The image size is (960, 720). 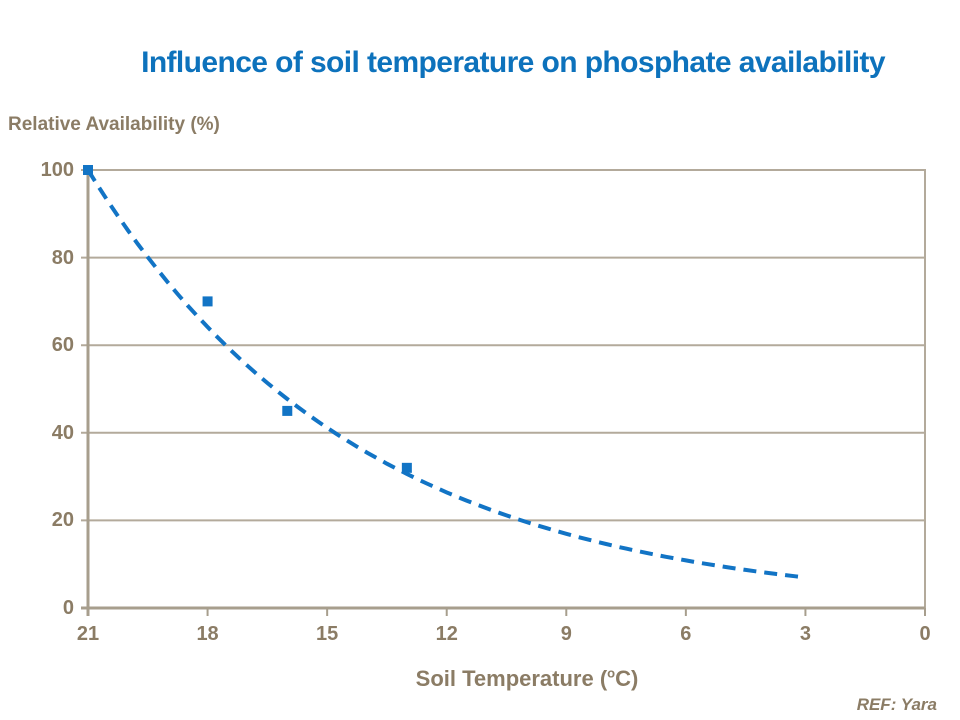 What do you see at coordinates (446, 634) in the screenshot?
I see `x-tick-label-12: 12` at bounding box center [446, 634].